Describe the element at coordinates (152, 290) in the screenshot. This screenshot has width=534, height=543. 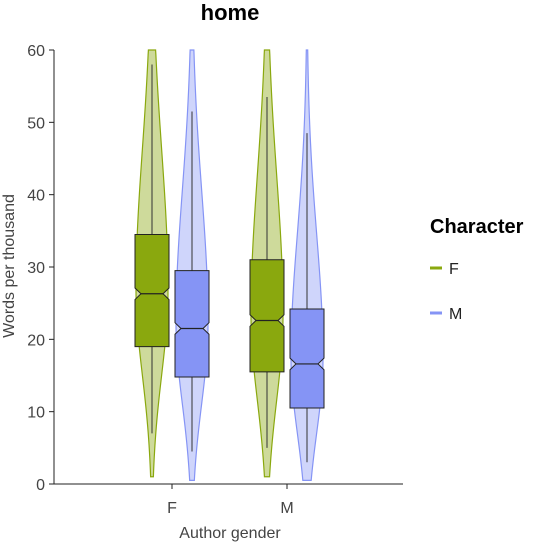
I see `box-F-F` at that location.